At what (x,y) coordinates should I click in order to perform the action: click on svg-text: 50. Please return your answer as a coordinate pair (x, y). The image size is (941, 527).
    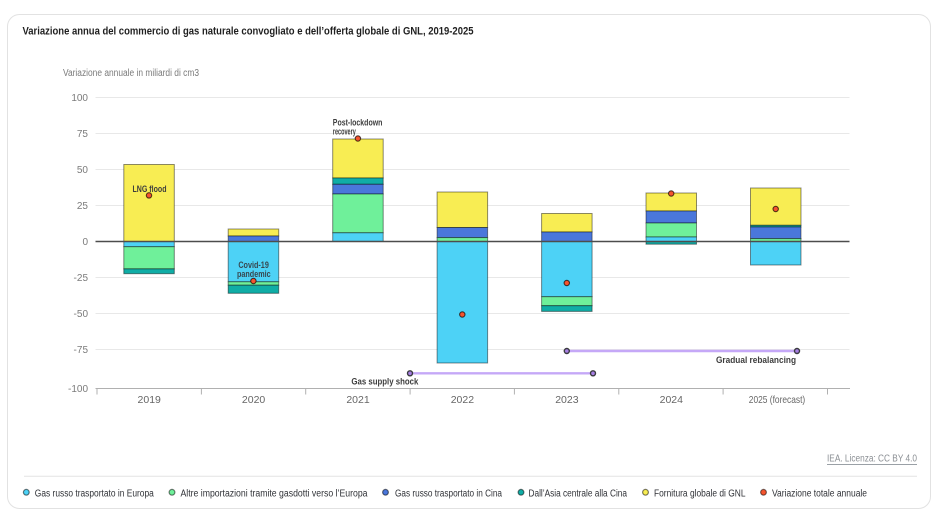
    Looking at the image, I should click on (83, 170).